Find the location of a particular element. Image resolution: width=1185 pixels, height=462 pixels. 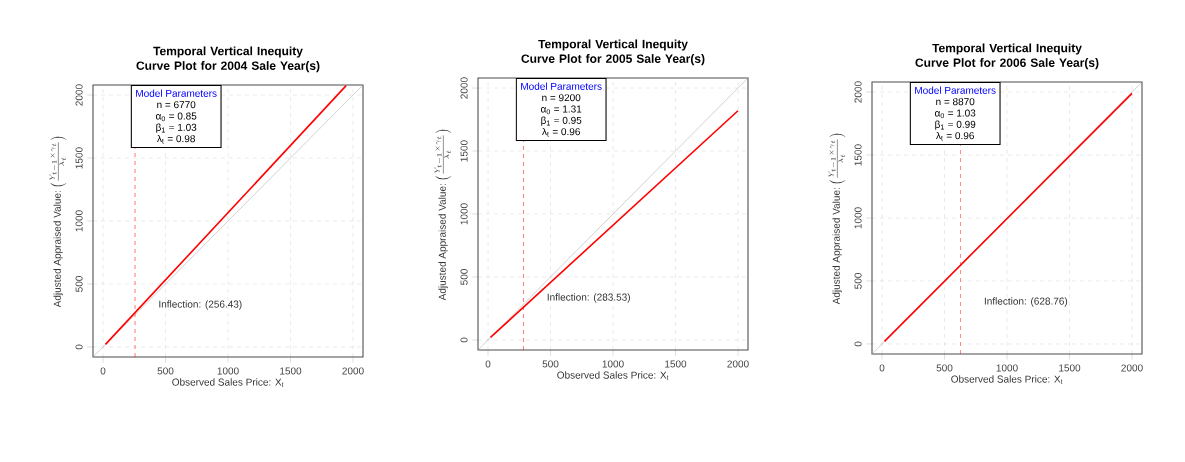

annotation: α$_{0}$ = 0.85 is located at coordinates (176, 117).